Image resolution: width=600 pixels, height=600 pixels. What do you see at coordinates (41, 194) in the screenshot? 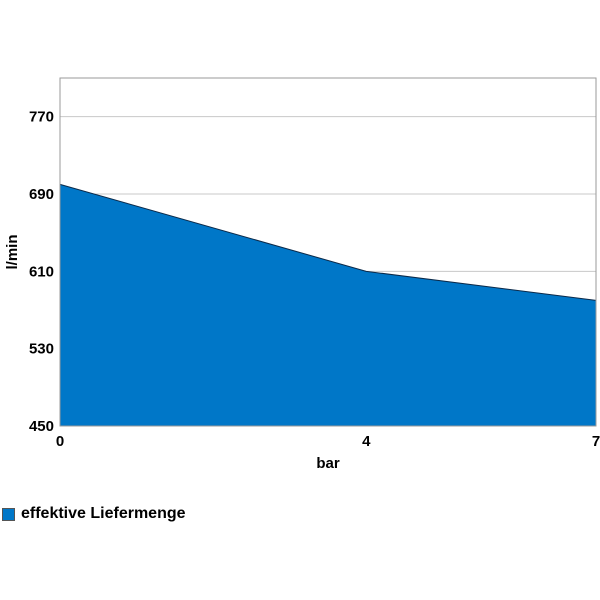
I see `y-tick-label: 690` at bounding box center [41, 194].